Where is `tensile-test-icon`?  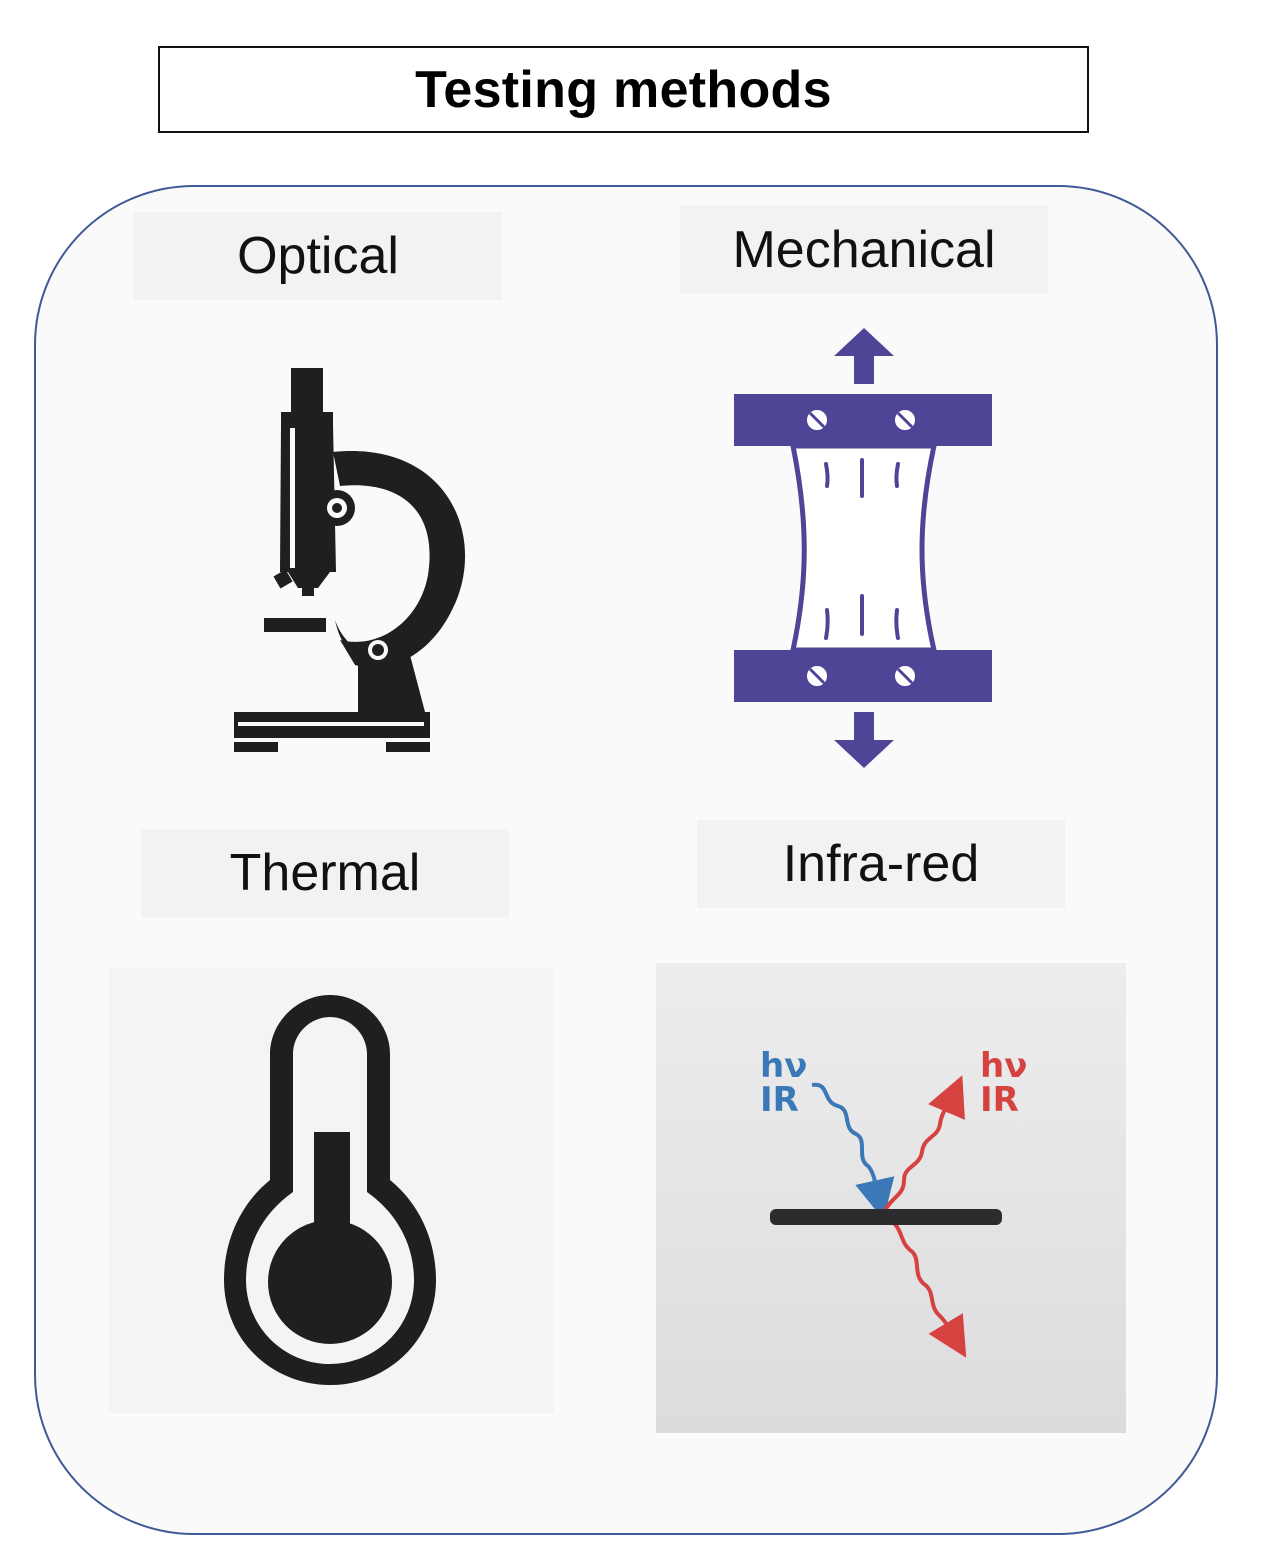 tensile-test-icon is located at coordinates (863, 548).